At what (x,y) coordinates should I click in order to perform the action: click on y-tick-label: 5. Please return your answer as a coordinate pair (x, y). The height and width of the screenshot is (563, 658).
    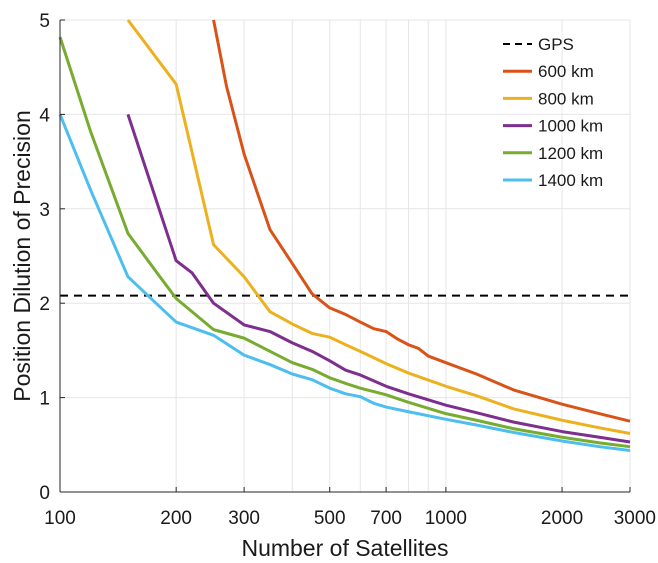
    Looking at the image, I should click on (44, 21).